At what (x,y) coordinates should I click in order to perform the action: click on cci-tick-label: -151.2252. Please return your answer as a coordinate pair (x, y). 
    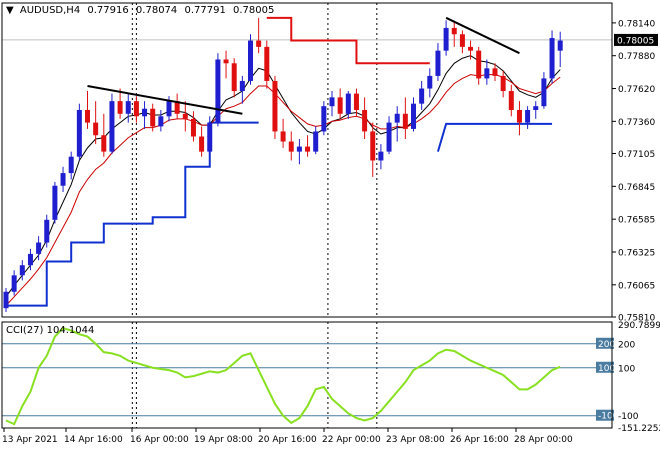
    Looking at the image, I should click on (639, 429).